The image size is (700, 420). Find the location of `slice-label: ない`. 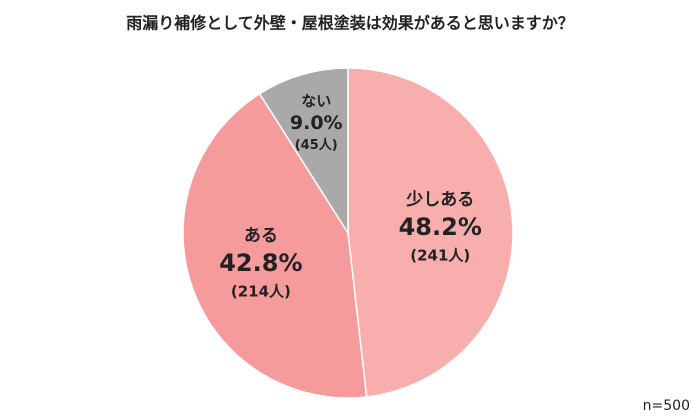

slice-label: ない is located at coordinates (316, 101).